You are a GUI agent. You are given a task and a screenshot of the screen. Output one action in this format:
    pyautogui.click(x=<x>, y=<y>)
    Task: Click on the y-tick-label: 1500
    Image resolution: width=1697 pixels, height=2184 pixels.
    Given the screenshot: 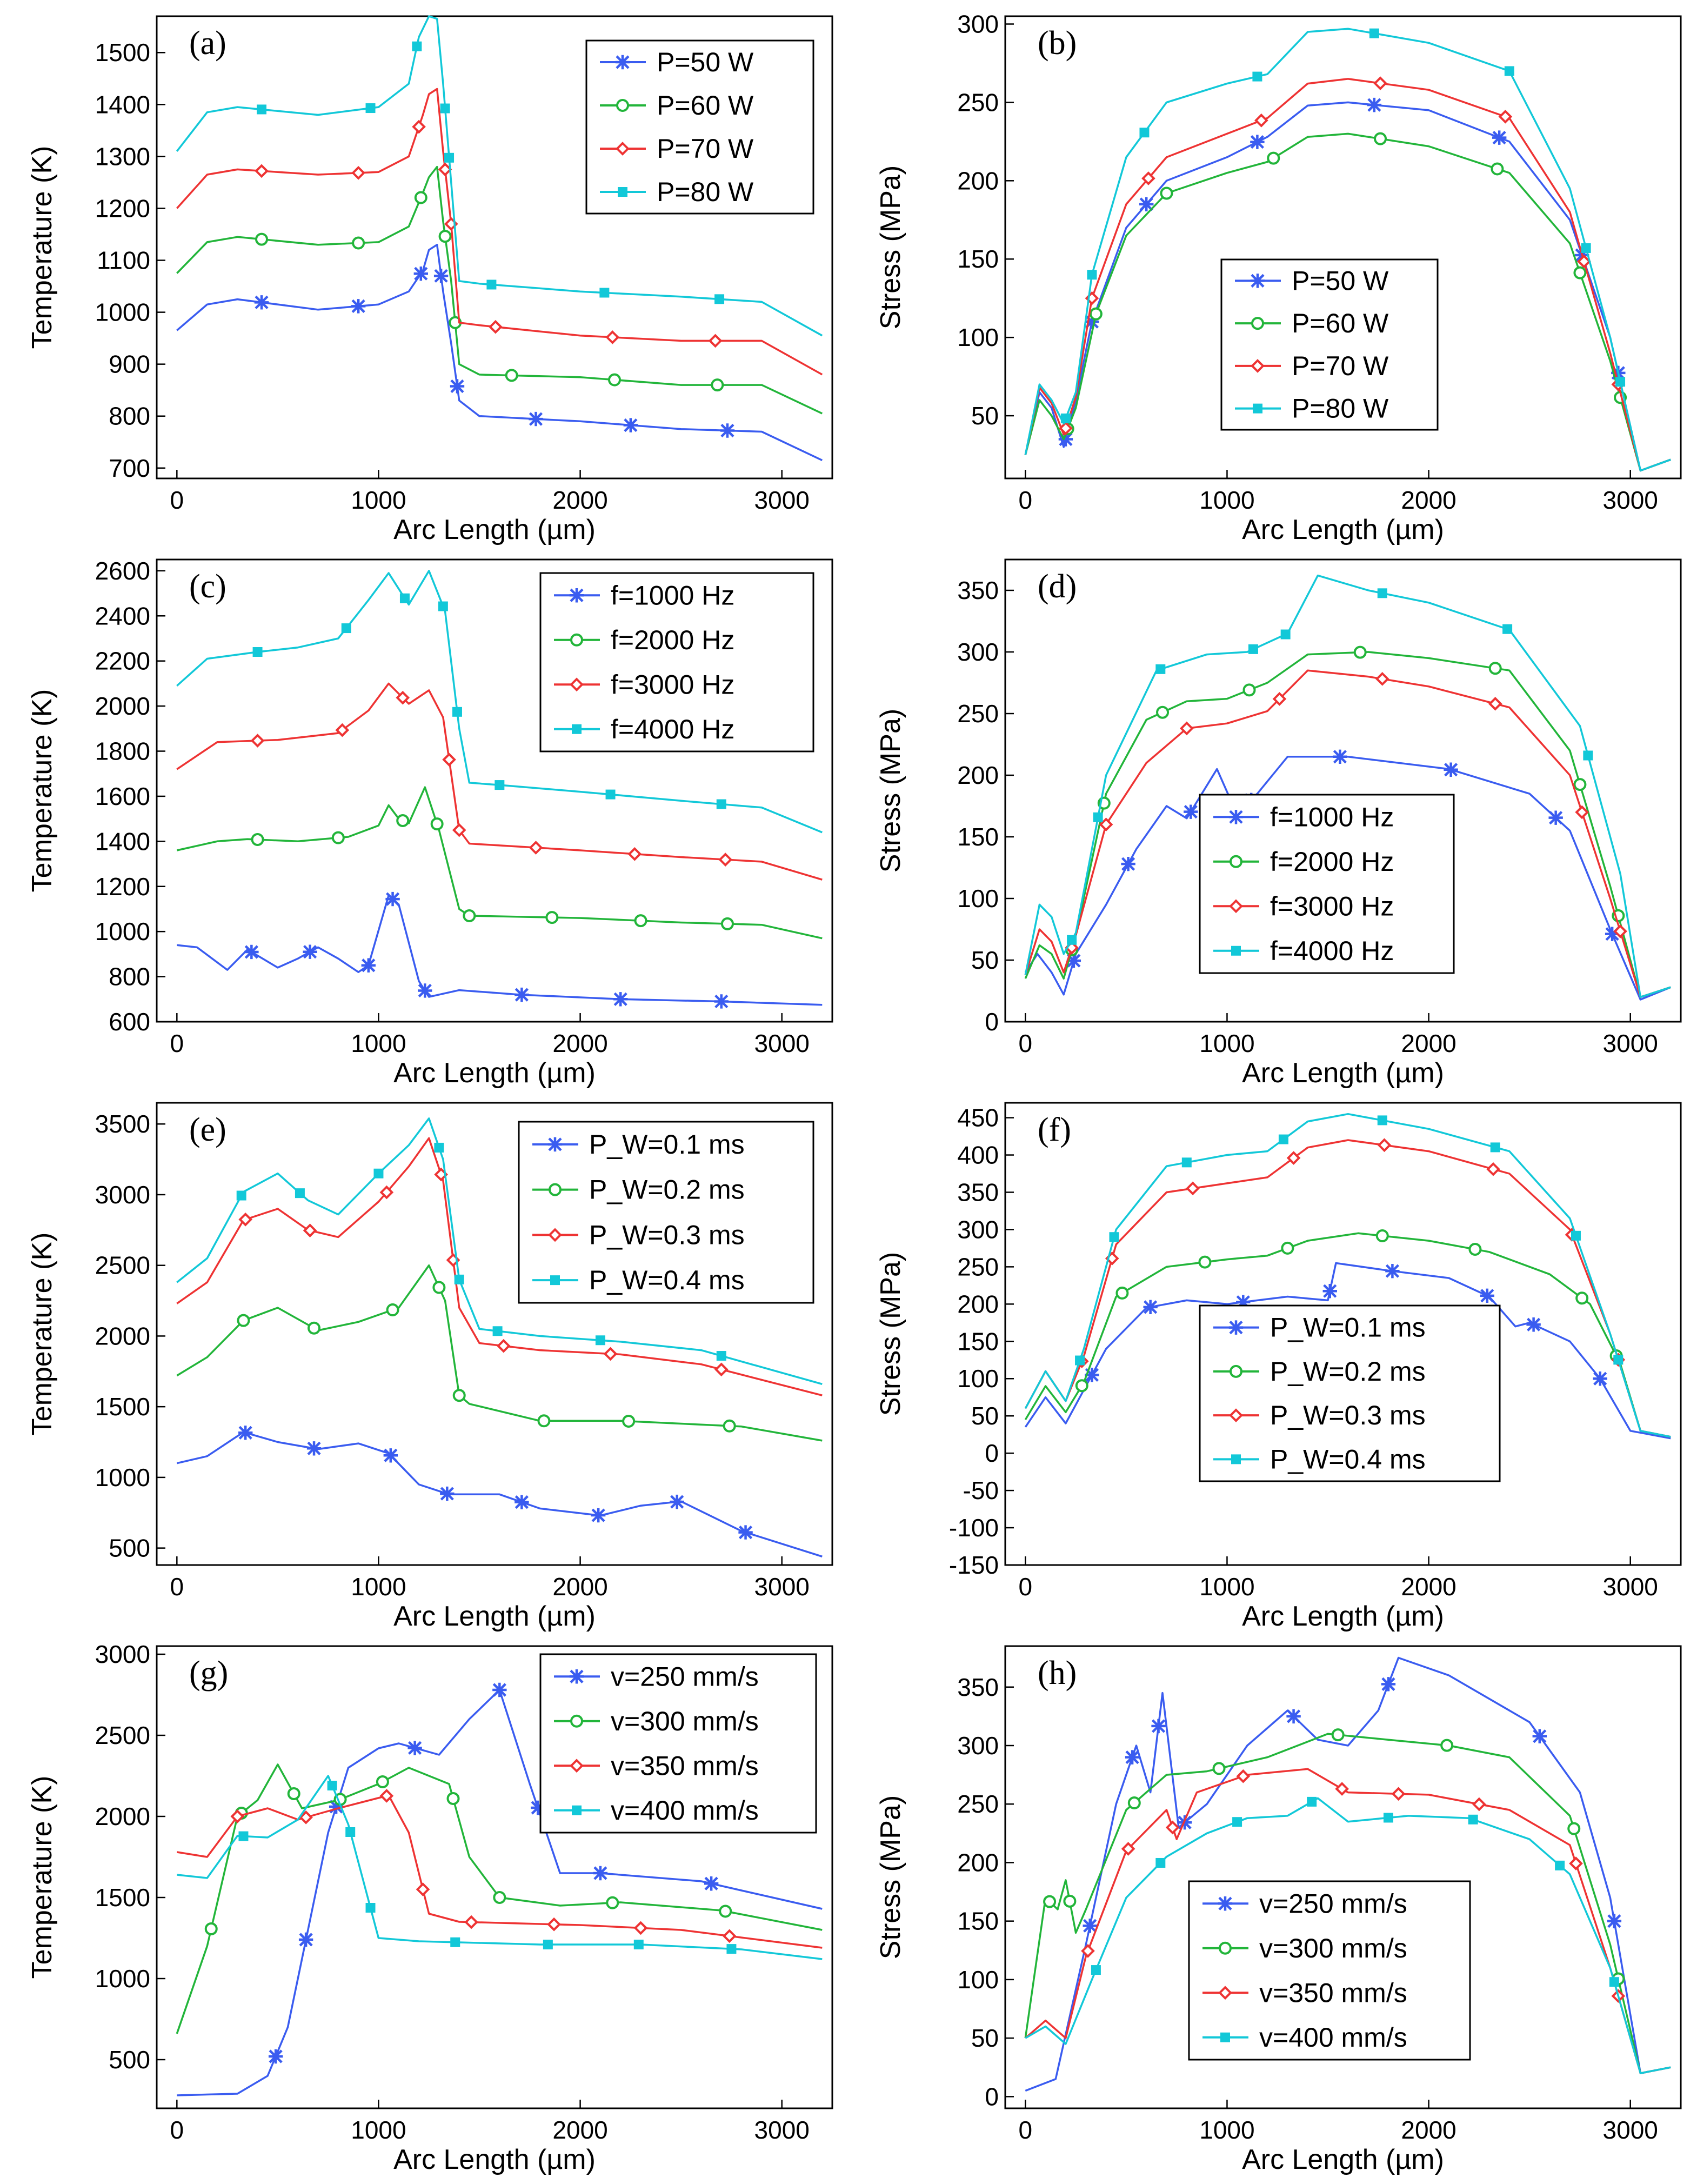 What is the action you would take?
    pyautogui.click(x=123, y=1407)
    